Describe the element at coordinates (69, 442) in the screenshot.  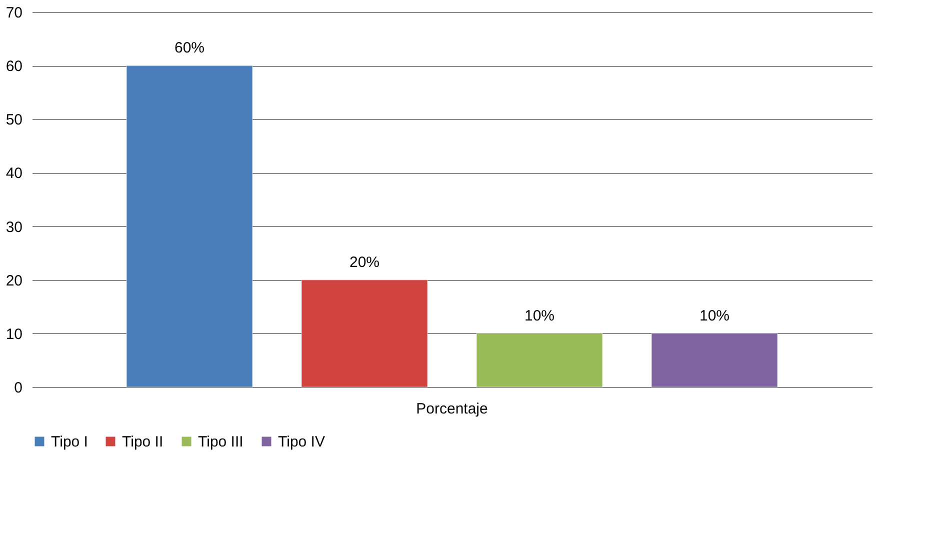
I see `legend-label: Tipo I` at that location.